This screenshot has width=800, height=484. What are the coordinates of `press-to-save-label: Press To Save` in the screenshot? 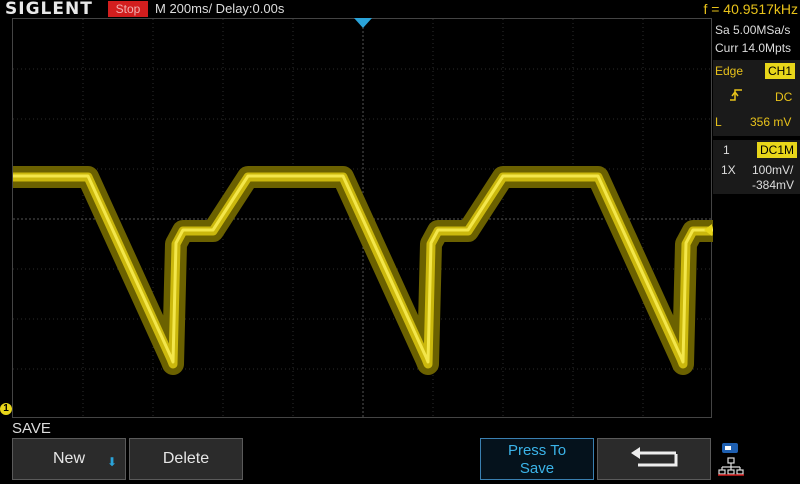 It's located at (537, 459).